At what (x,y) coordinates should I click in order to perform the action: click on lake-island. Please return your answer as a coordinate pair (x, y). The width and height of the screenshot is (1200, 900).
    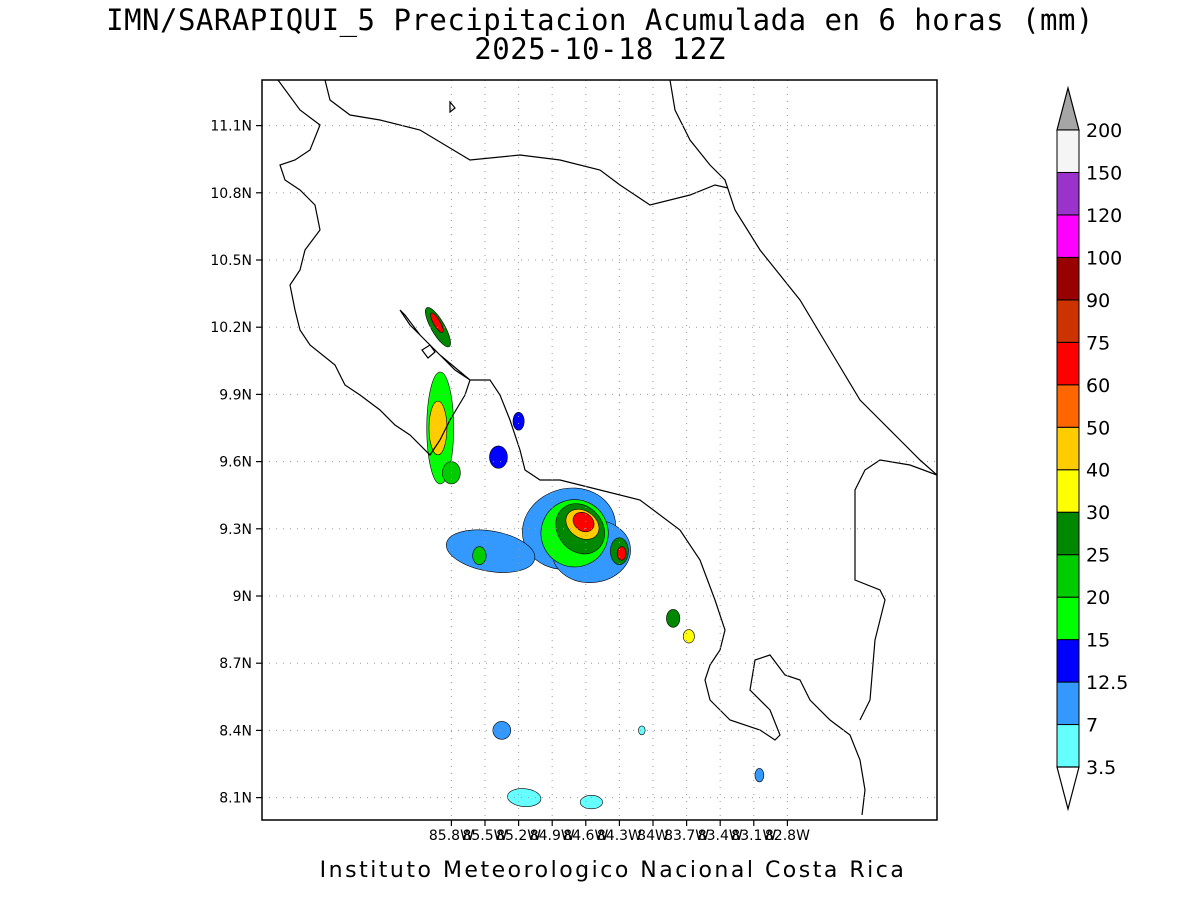
    Looking at the image, I should click on (428, 351).